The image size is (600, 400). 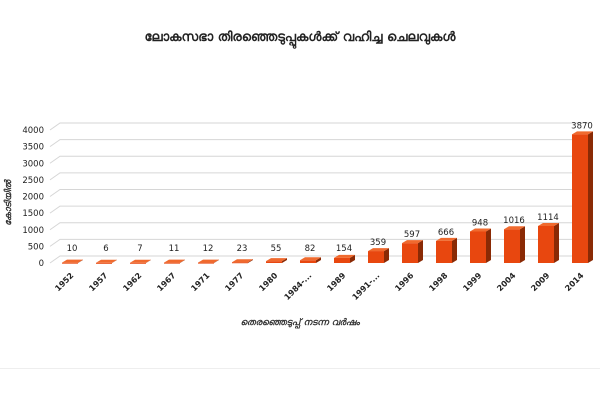 What do you see at coordinates (548, 218) in the screenshot?
I see `data-label: 1114` at bounding box center [548, 218].